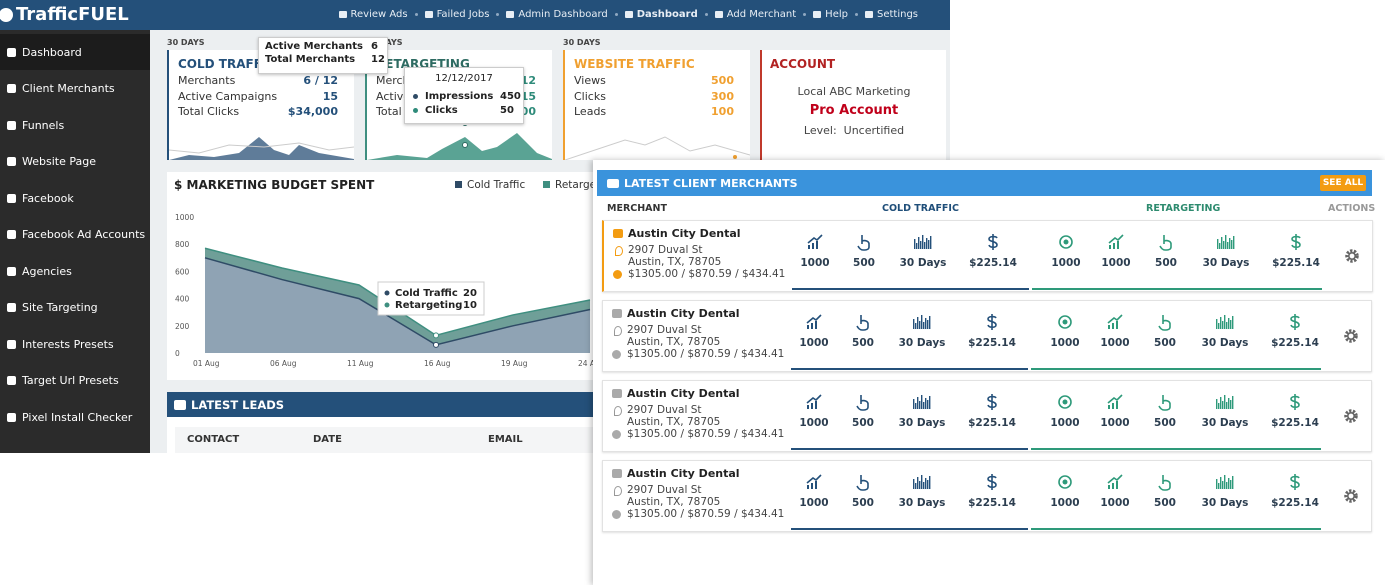 This screenshot has width=1385, height=585. Describe the element at coordinates (75, 162) in the screenshot. I see `sidebar-item: Website Page` at that location.